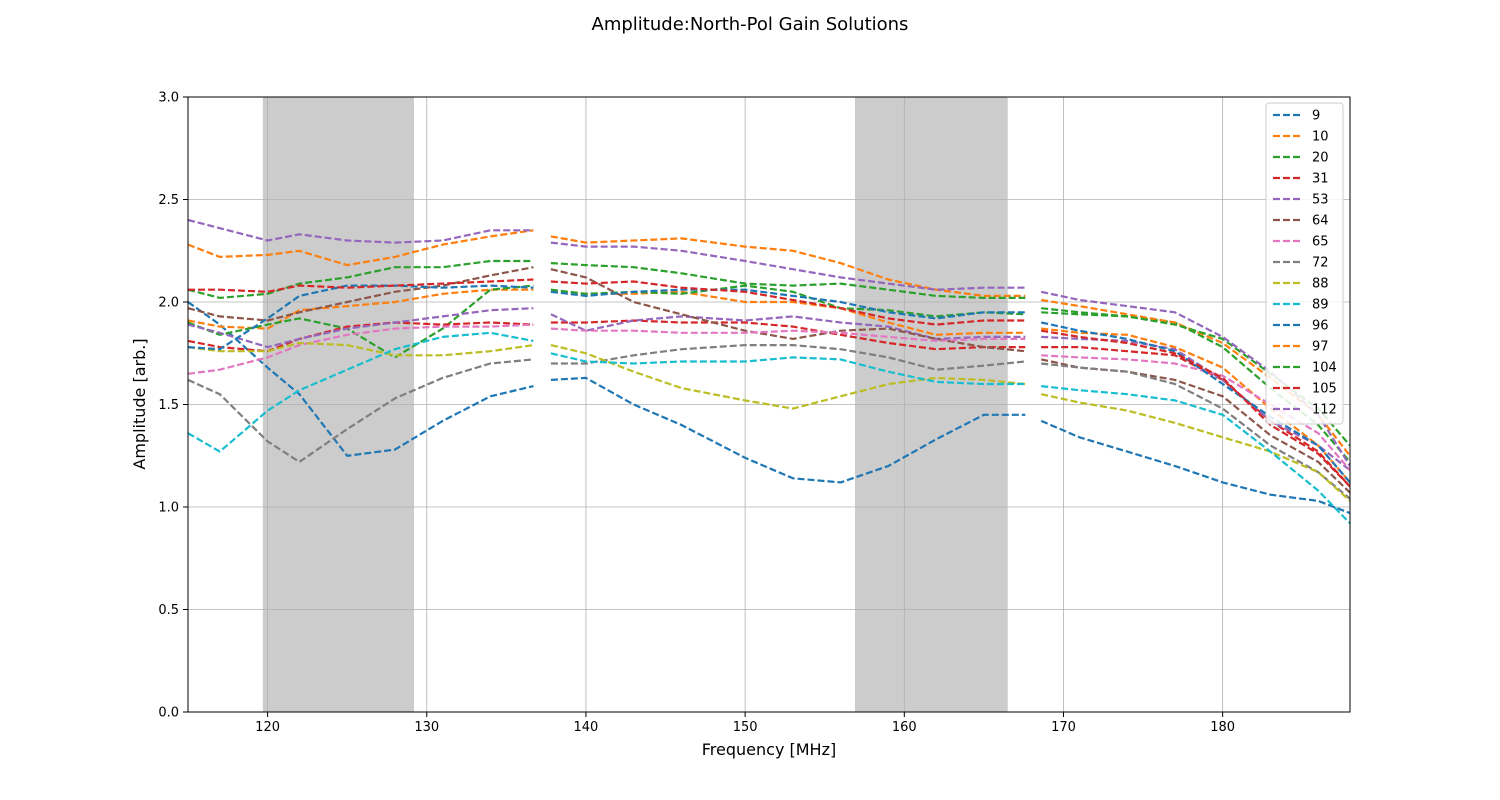 Image resolution: width=1500 pixels, height=800 pixels. I want to click on legend-label-9: 9, so click(1316, 116).